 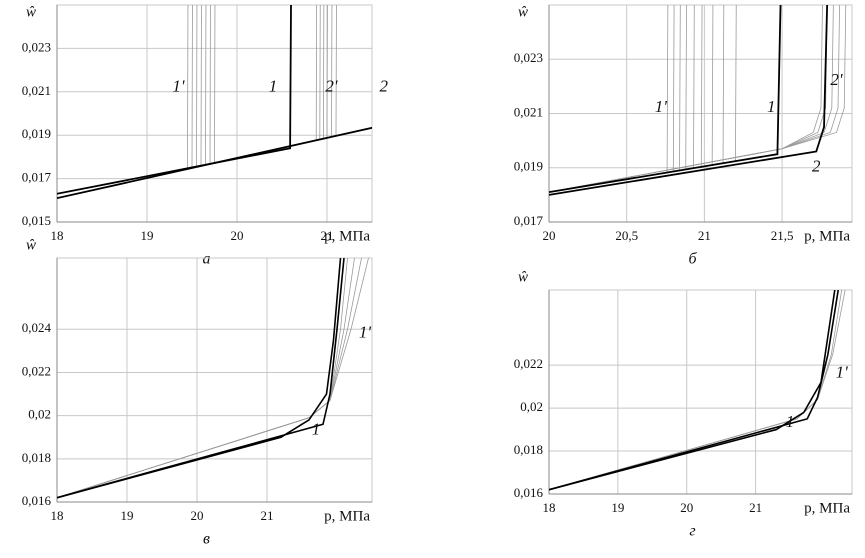 What do you see at coordinates (692, 531) in the screenshot?
I see `caption: г` at bounding box center [692, 531].